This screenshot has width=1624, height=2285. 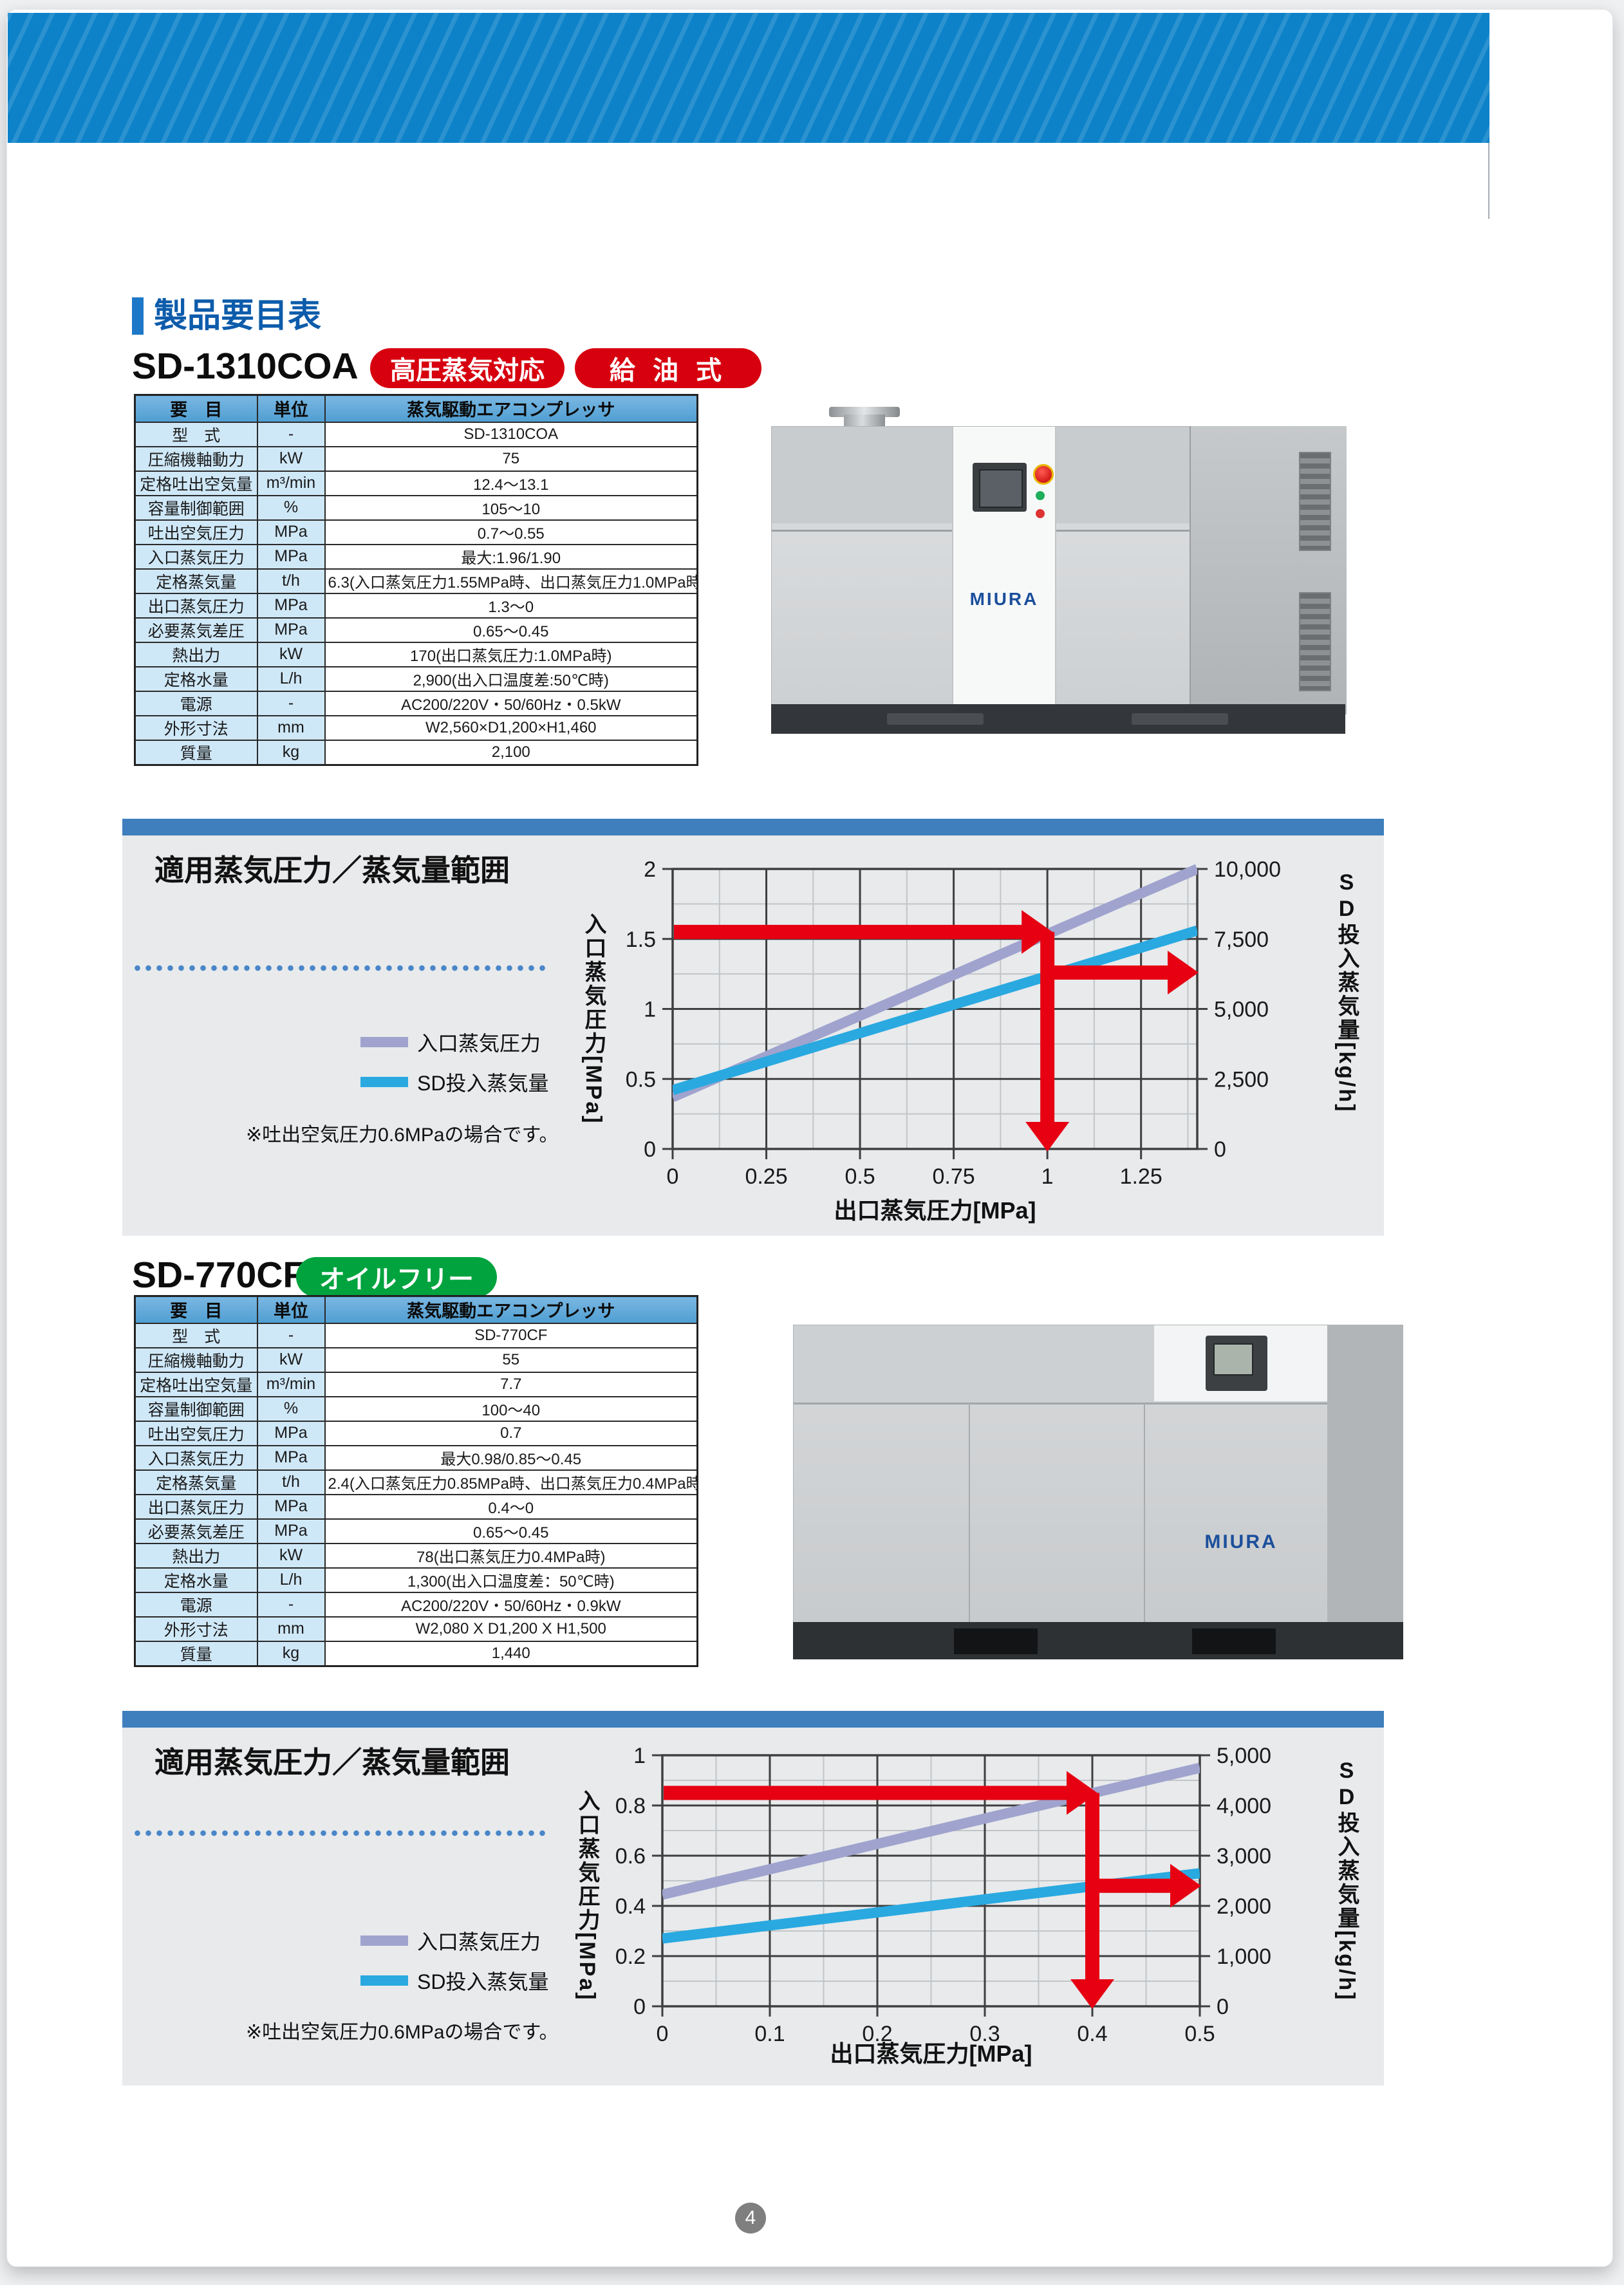 I want to click on spec-cell: kg, so click(x=291, y=1653).